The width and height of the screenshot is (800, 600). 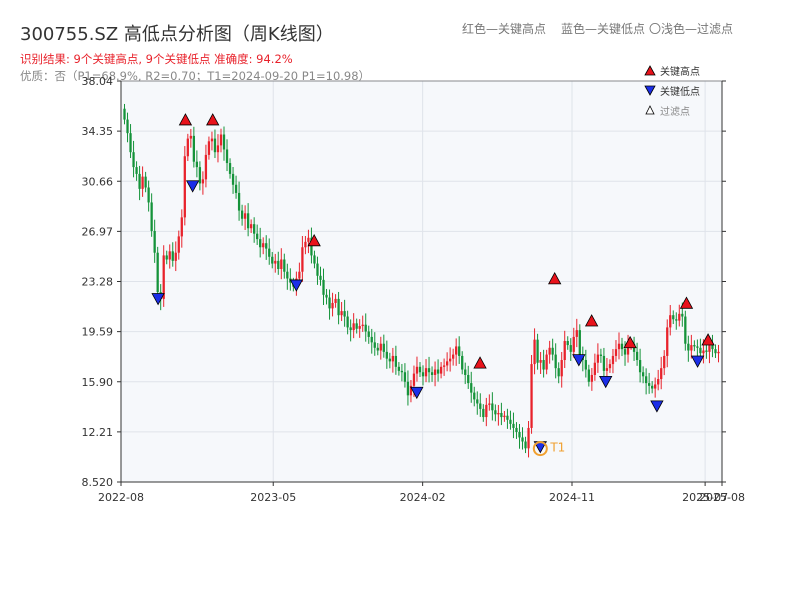 I want to click on chart-title: 300755.SZ 高低点分析图（周K线图）, so click(x=177, y=34).